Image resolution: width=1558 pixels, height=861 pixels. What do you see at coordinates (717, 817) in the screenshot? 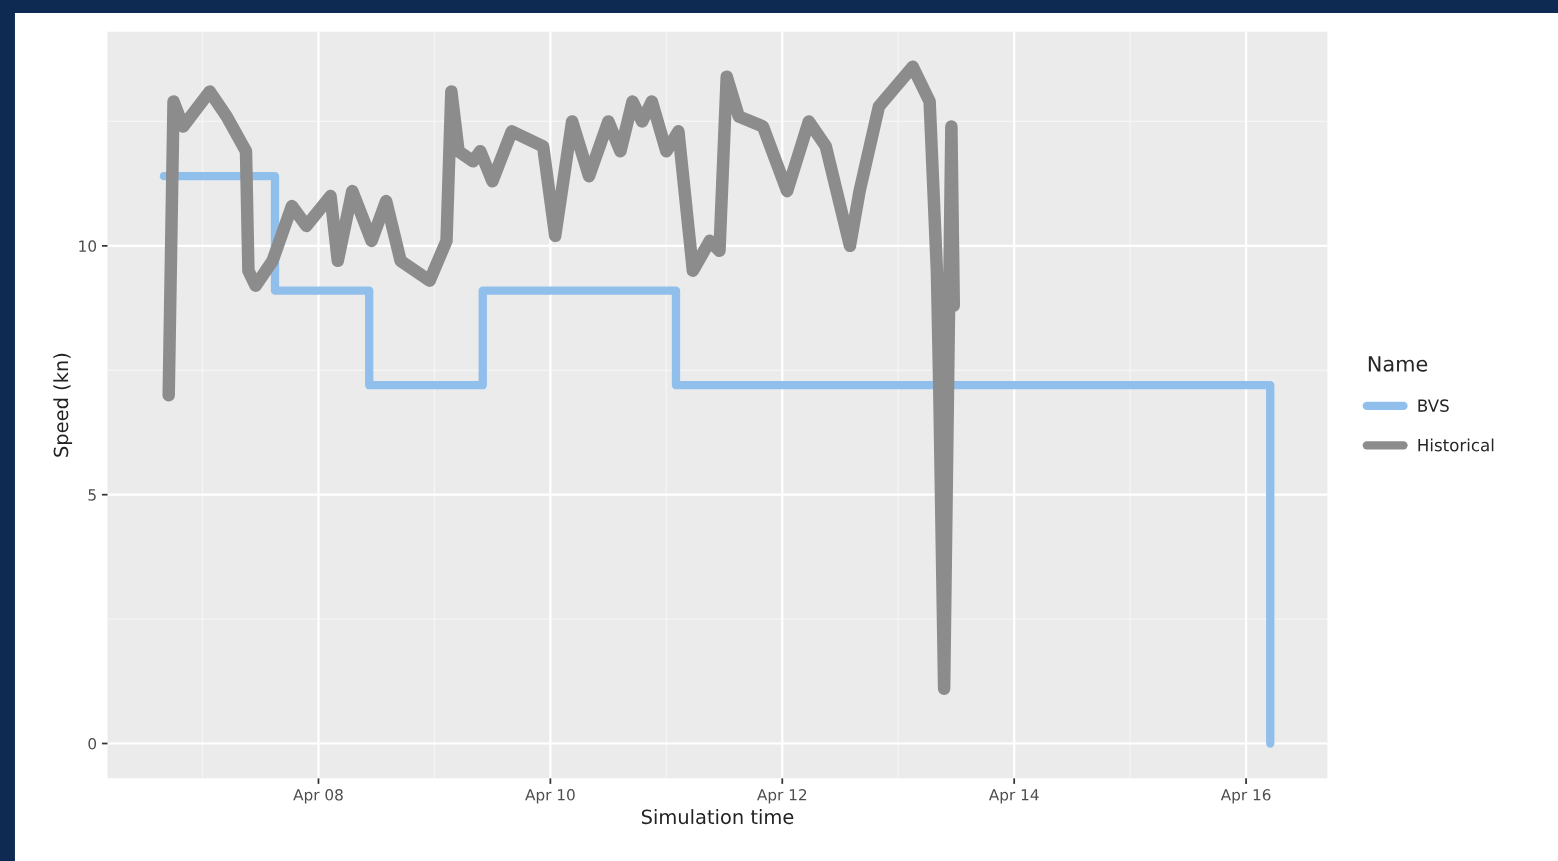
I see `x-axis-title: Simulation time` at bounding box center [717, 817].